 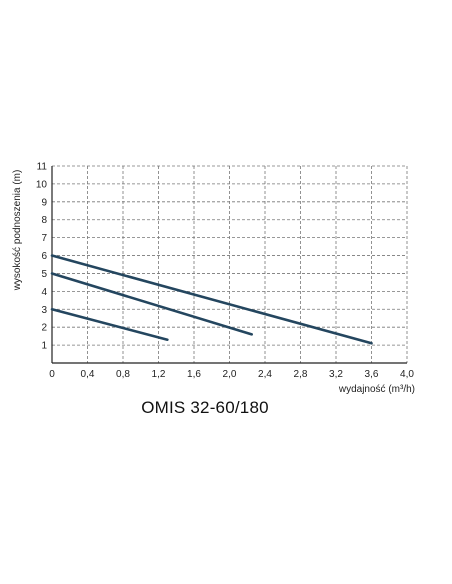 What do you see at coordinates (230, 374) in the screenshot?
I see `x-tick-label: 2,0` at bounding box center [230, 374].